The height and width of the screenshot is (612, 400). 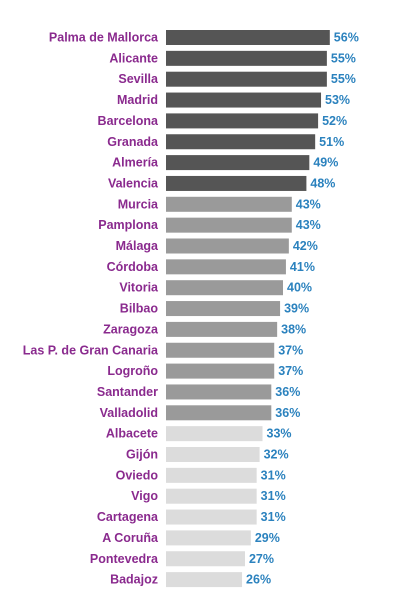 What do you see at coordinates (267, 538) in the screenshot?
I see `value-label: 29%` at bounding box center [267, 538].